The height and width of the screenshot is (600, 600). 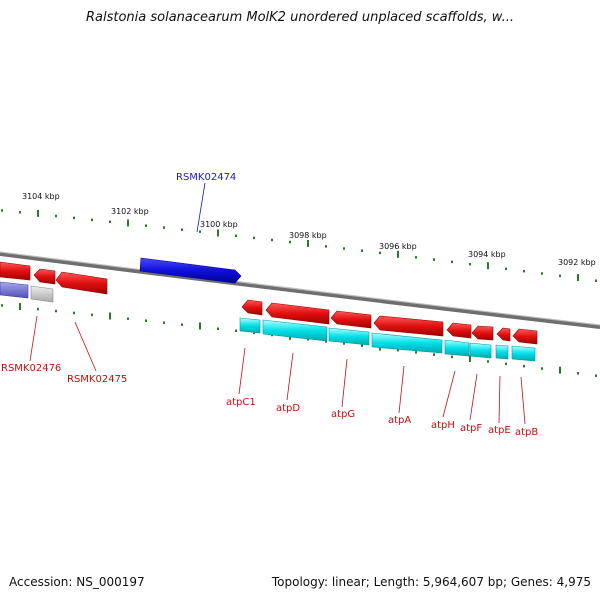 I want to click on gene-arrow-atpa, so click(x=408, y=326).